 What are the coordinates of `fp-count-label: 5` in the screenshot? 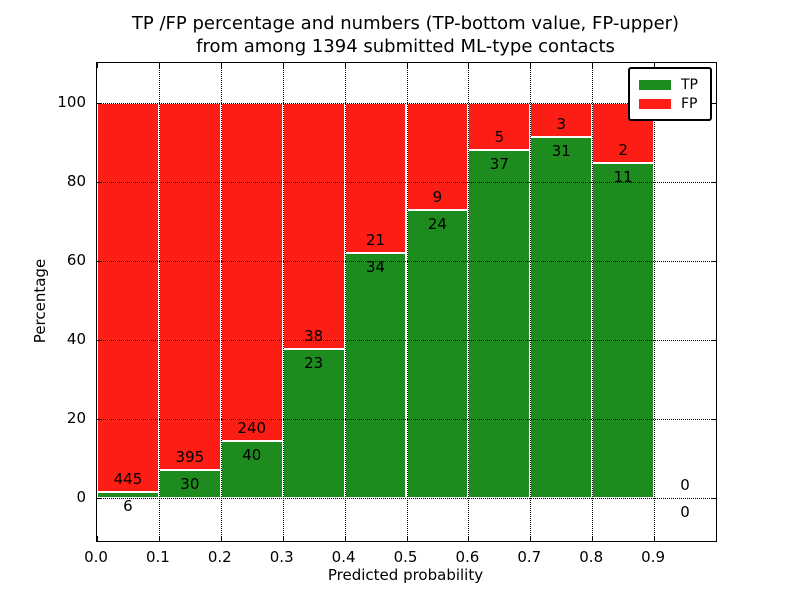 It's located at (499, 136).